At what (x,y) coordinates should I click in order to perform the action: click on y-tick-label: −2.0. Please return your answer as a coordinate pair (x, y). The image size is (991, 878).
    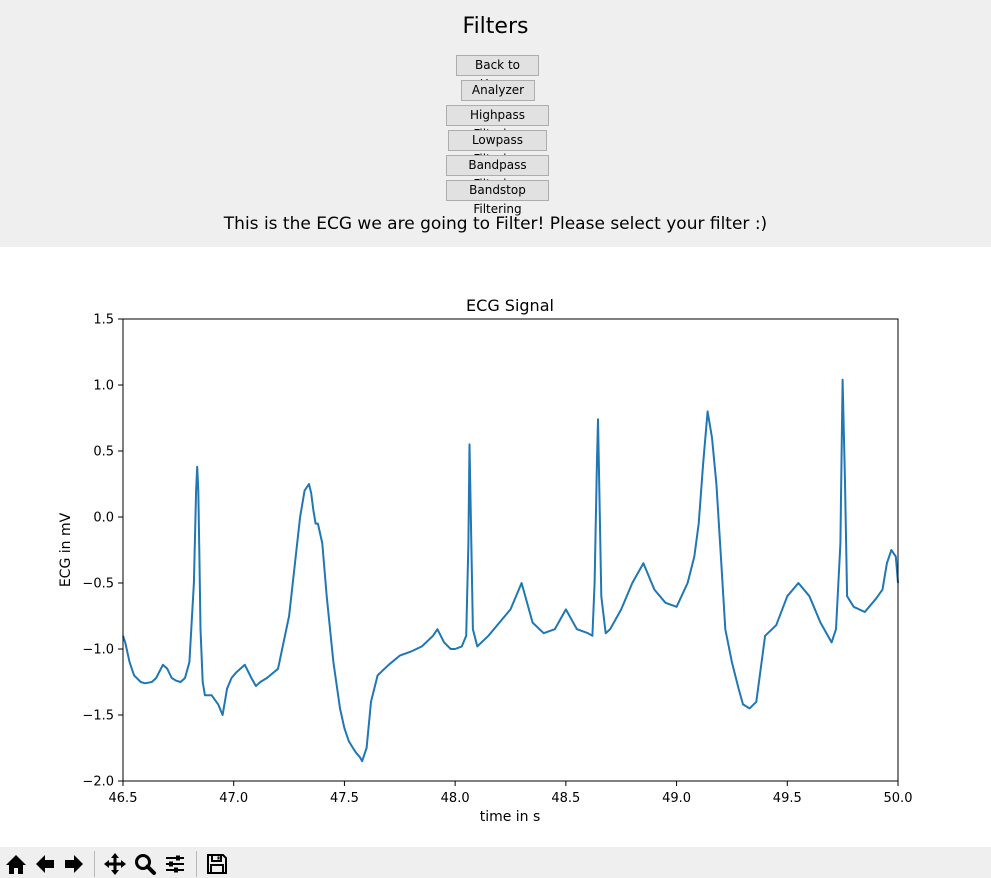
    Looking at the image, I should click on (98, 782).